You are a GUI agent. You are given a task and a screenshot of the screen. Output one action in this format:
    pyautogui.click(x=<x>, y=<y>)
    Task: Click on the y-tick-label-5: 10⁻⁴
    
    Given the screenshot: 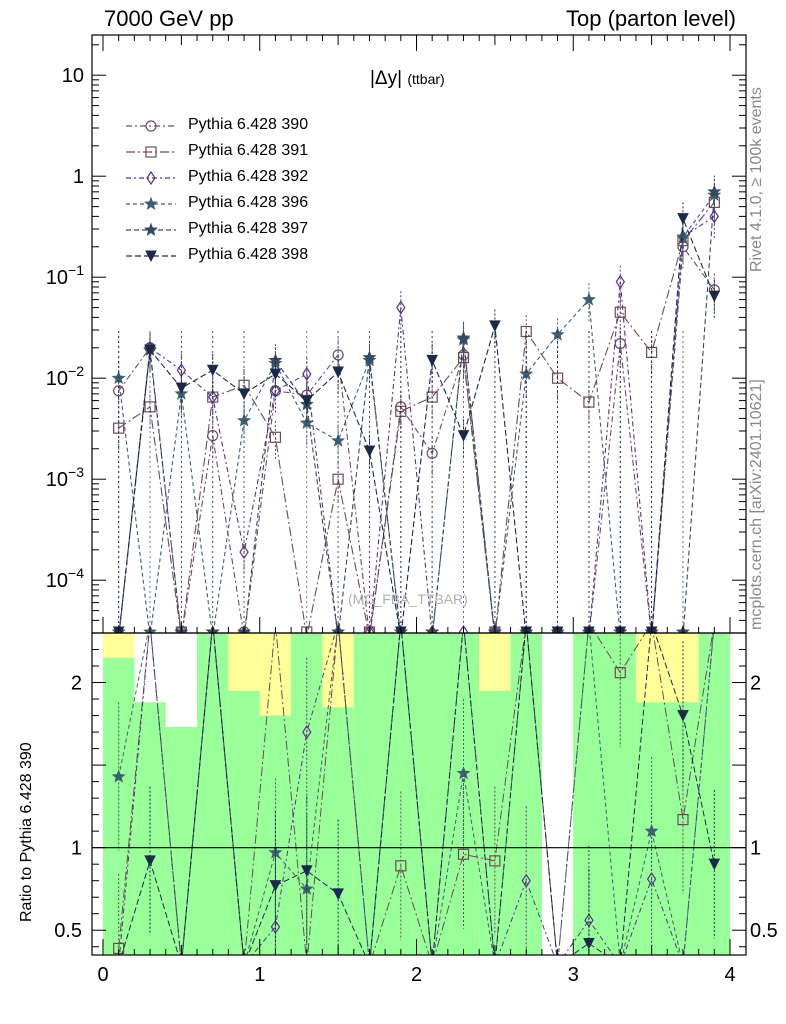 What is the action you would take?
    pyautogui.click(x=65, y=578)
    